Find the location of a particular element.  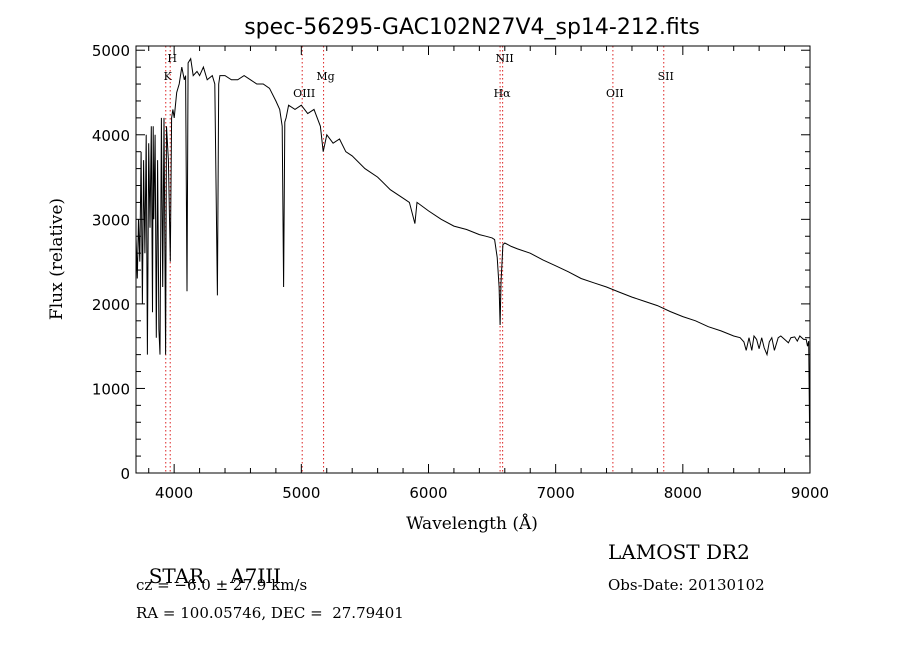

spectral-line-label: OIII is located at coordinates (304, 93).